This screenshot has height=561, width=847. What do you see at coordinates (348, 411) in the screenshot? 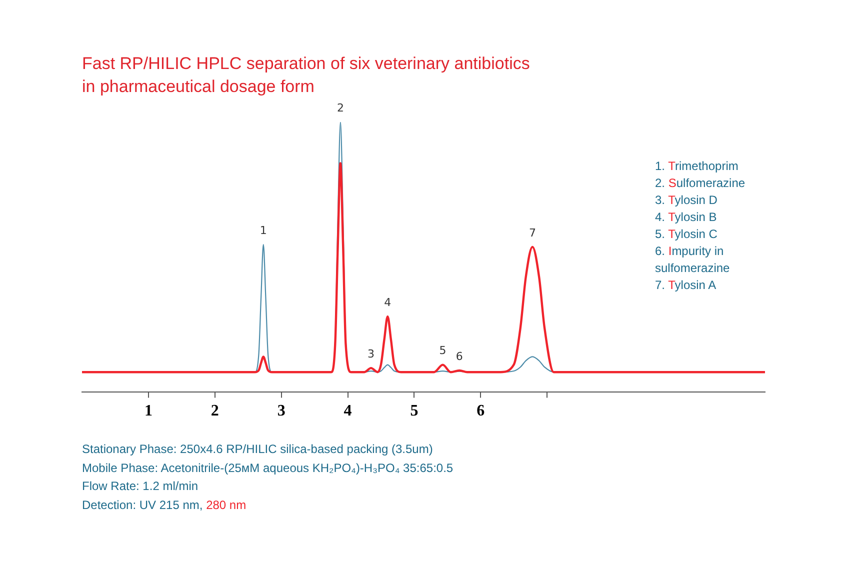
I see `x-tick-label: 4` at bounding box center [348, 411].